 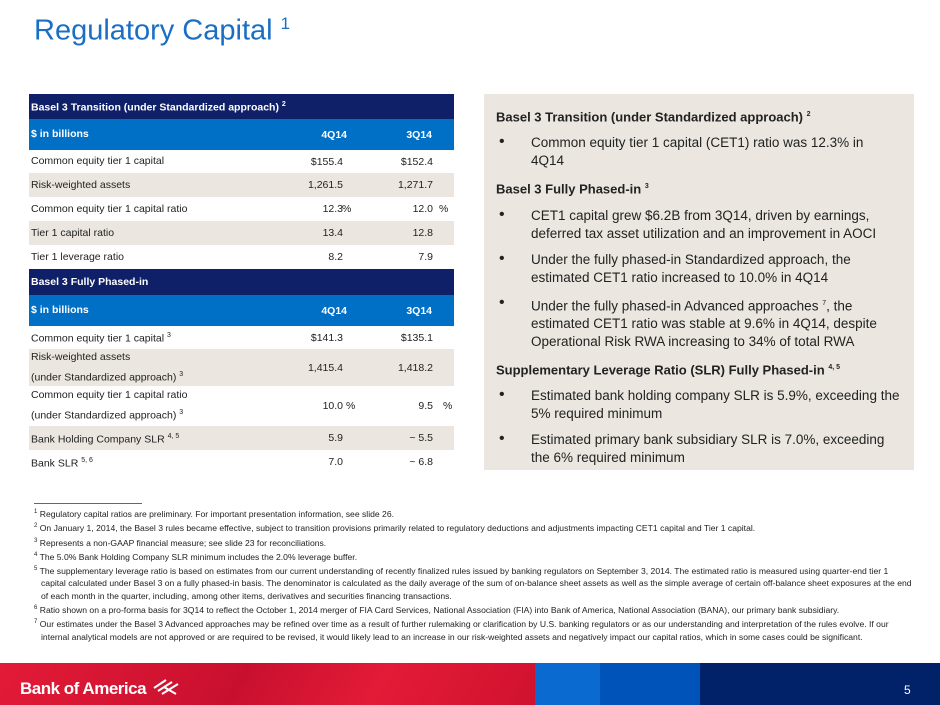 I want to click on table-row: Common equity tier 1 capital $155.4 $152.4, so click(x=232, y=161).